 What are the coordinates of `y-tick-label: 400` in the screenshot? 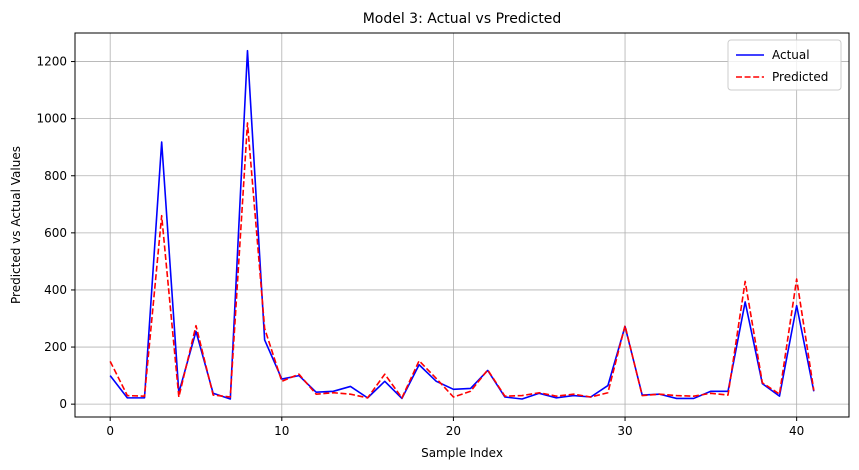 It's located at (55, 290).